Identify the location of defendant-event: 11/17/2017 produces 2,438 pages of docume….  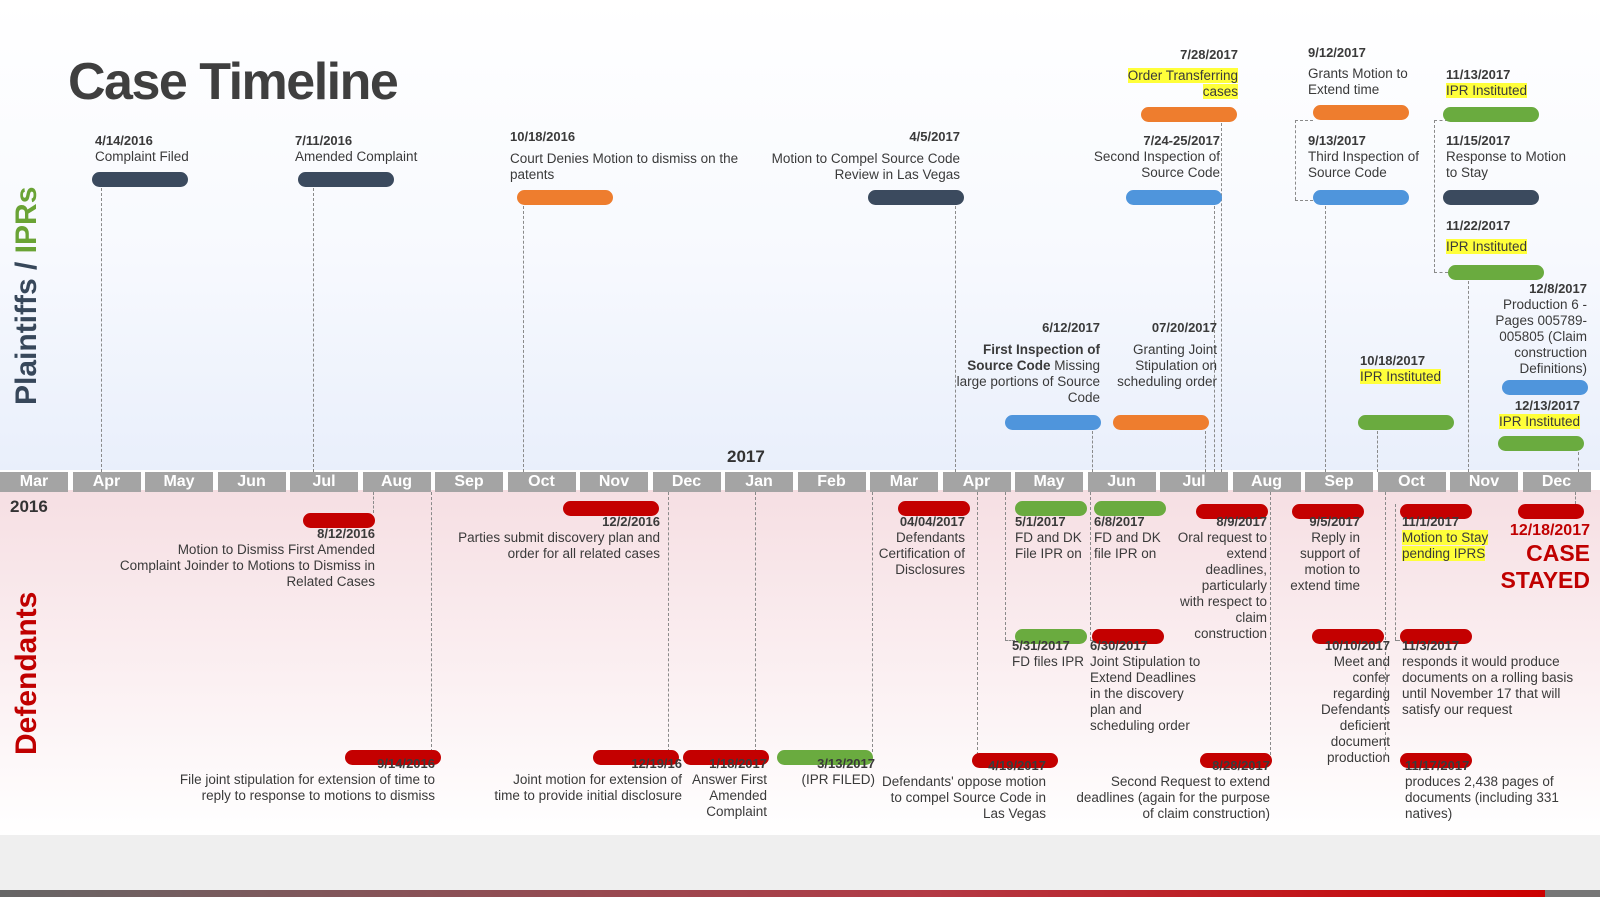
(1482, 789).